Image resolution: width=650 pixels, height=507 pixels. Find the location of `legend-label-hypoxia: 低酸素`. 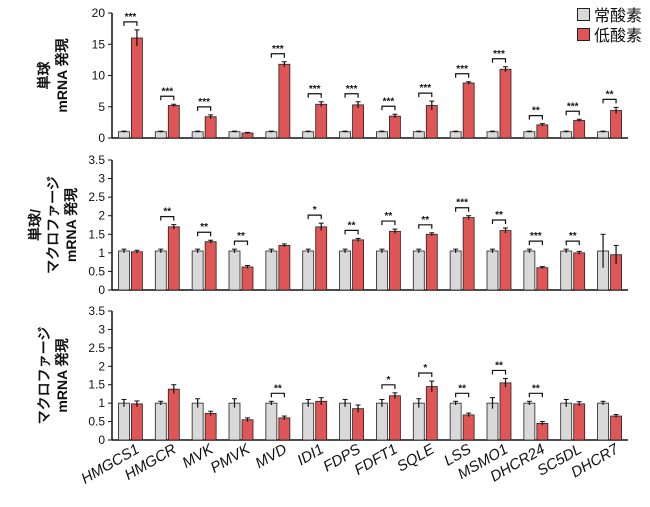

legend-label-hypoxia: 低酸素 is located at coordinates (617, 36).